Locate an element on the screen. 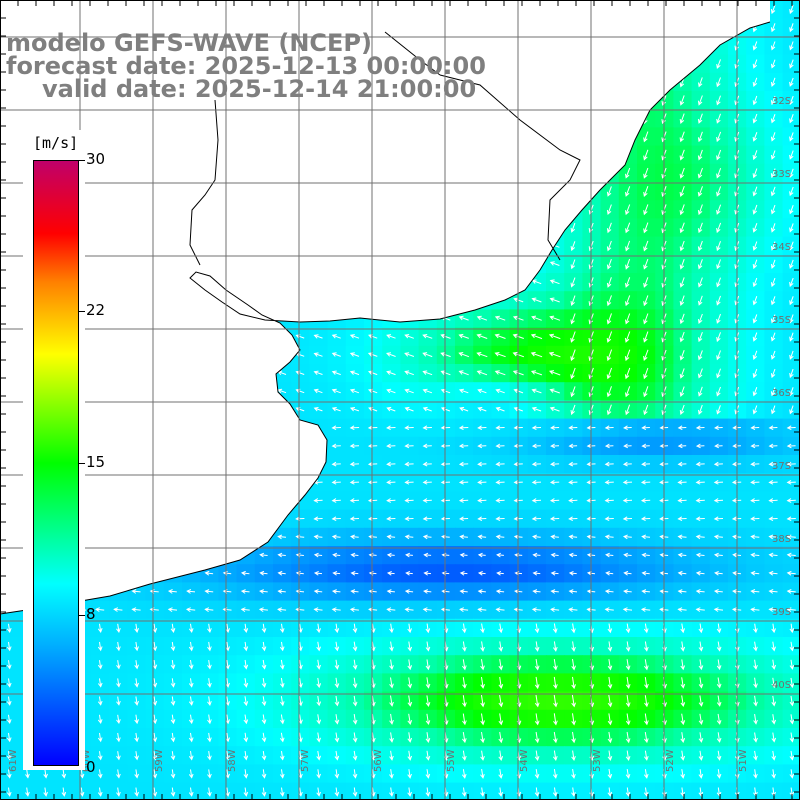 The image size is (800, 800). latitude-label: 35S is located at coordinates (781, 320).